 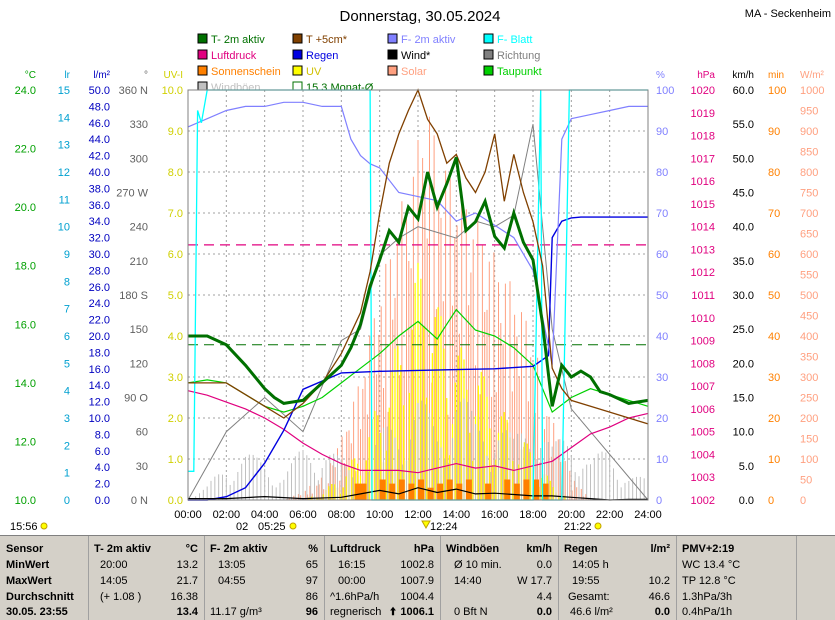 What do you see at coordinates (99, 206) in the screenshot?
I see `axis-tick-rain: 36.0` at bounding box center [99, 206].